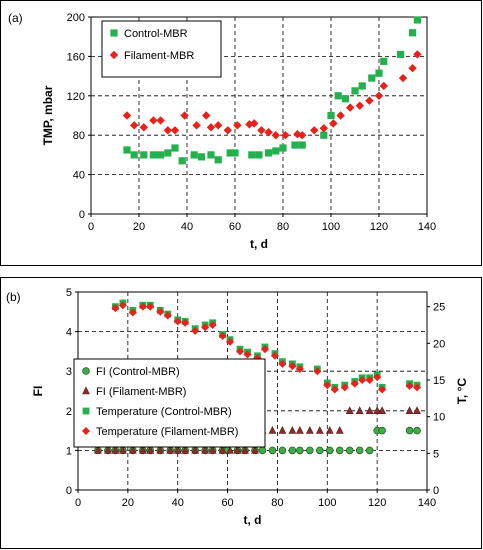 Image resolution: width=483 pixels, height=550 pixels. Describe the element at coordinates (439, 381) in the screenshot. I see `y2-tick-label: 15` at that location.